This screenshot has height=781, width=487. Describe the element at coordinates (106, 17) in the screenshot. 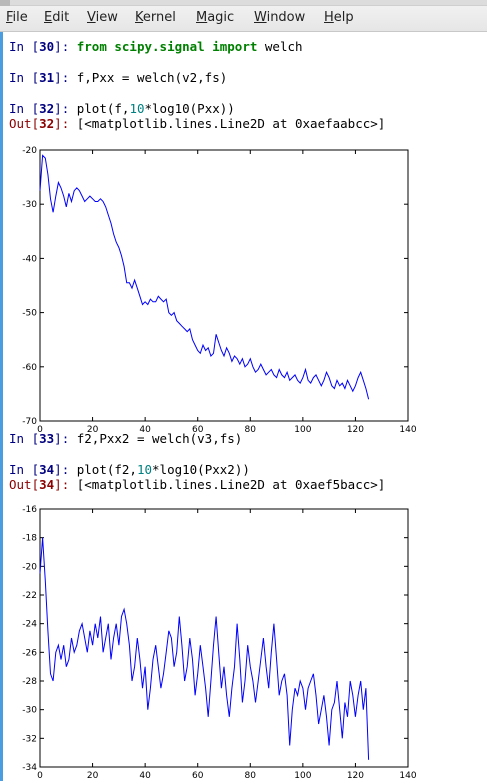

I see `menu-view-rest: iew` at that location.